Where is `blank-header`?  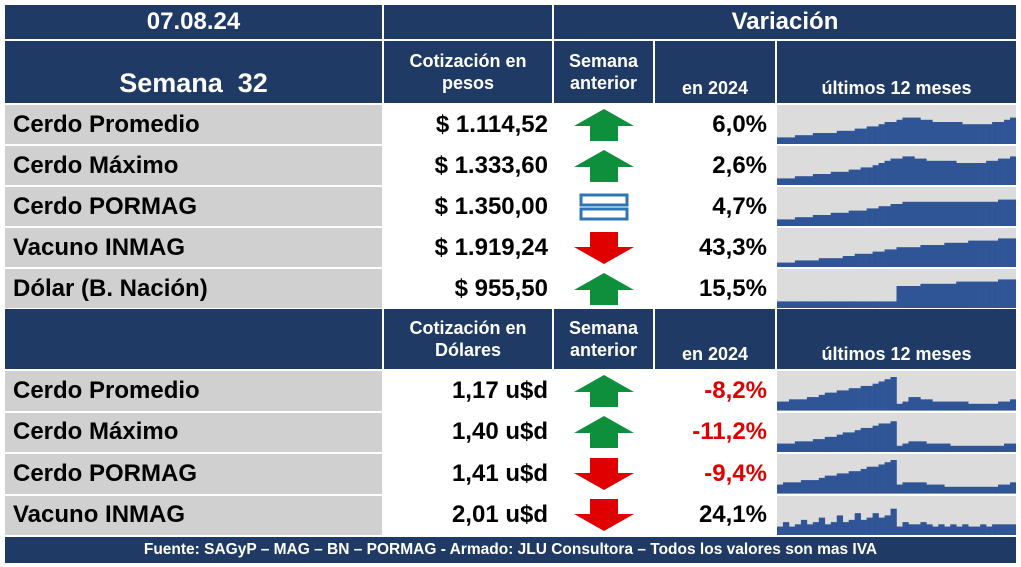 blank-header is located at coordinates (468, 22).